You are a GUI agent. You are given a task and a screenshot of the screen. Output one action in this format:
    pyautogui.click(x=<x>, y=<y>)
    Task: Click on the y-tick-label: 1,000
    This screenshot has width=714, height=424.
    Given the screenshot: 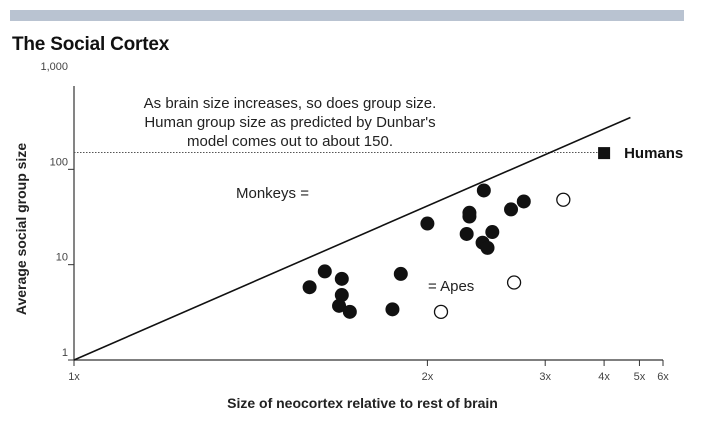 What is the action you would take?
    pyautogui.click(x=54, y=67)
    